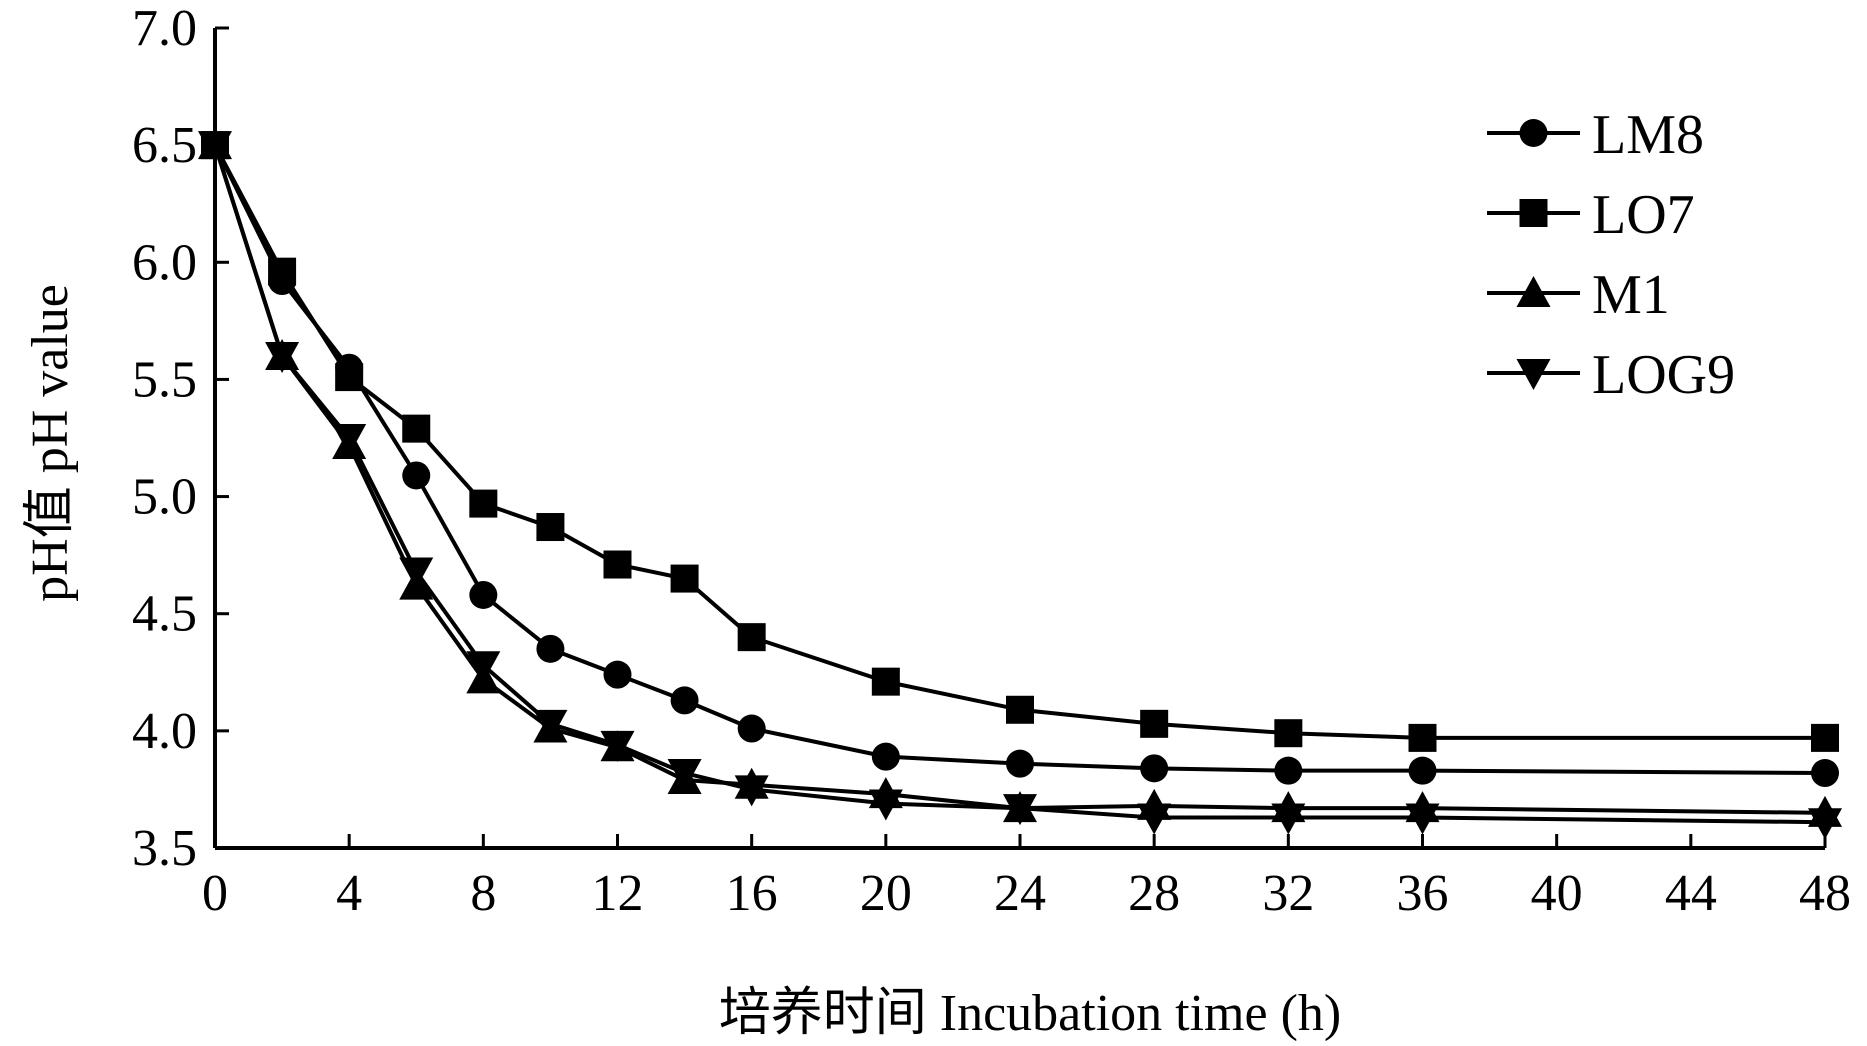 This screenshot has height=1046, width=1867. Describe the element at coordinates (1533, 213) in the screenshot. I see `legend-marker-lo7` at that location.